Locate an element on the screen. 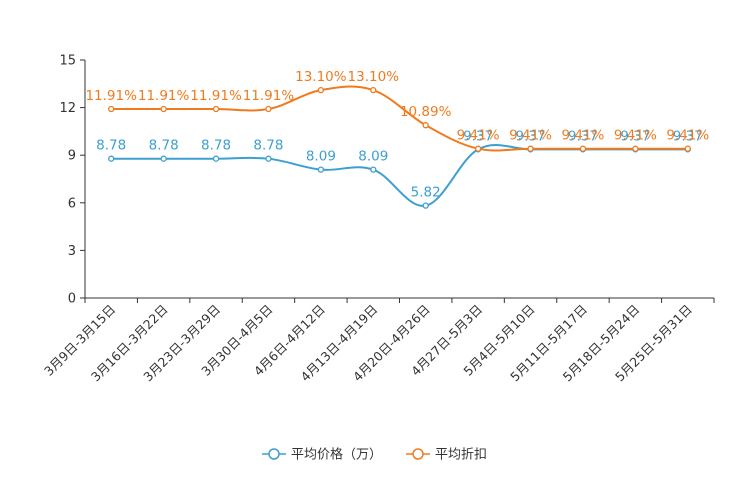  legend-item-1: 平均价格（万） is located at coordinates (322, 455).